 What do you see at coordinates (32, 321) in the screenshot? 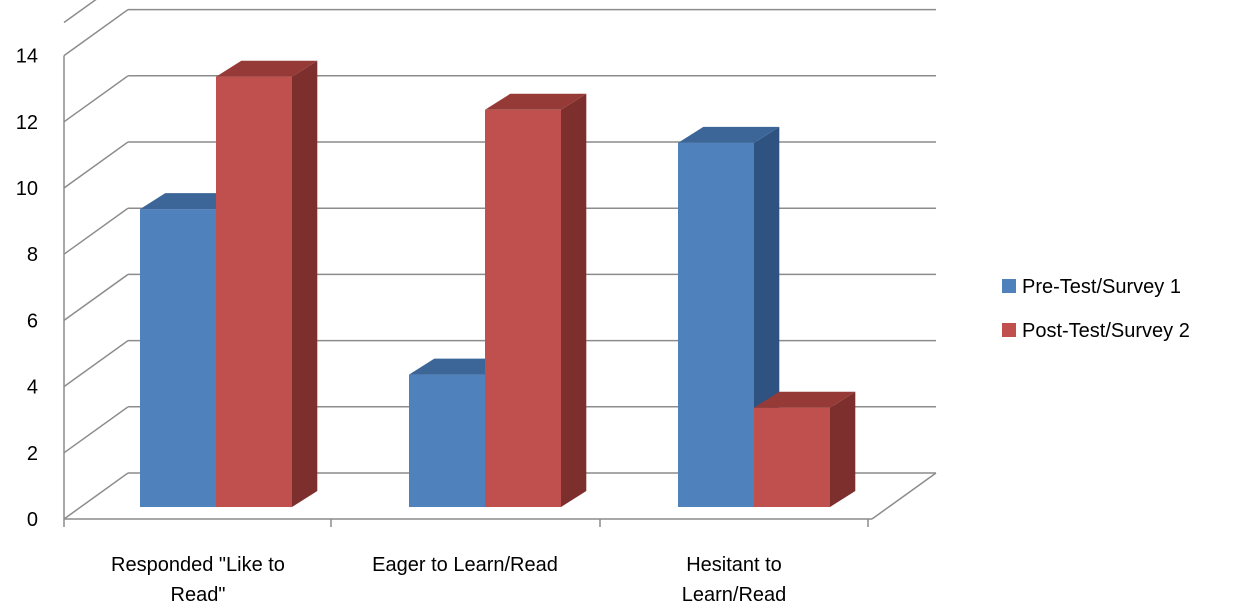
I see `y-tick-label: 6` at bounding box center [32, 321].